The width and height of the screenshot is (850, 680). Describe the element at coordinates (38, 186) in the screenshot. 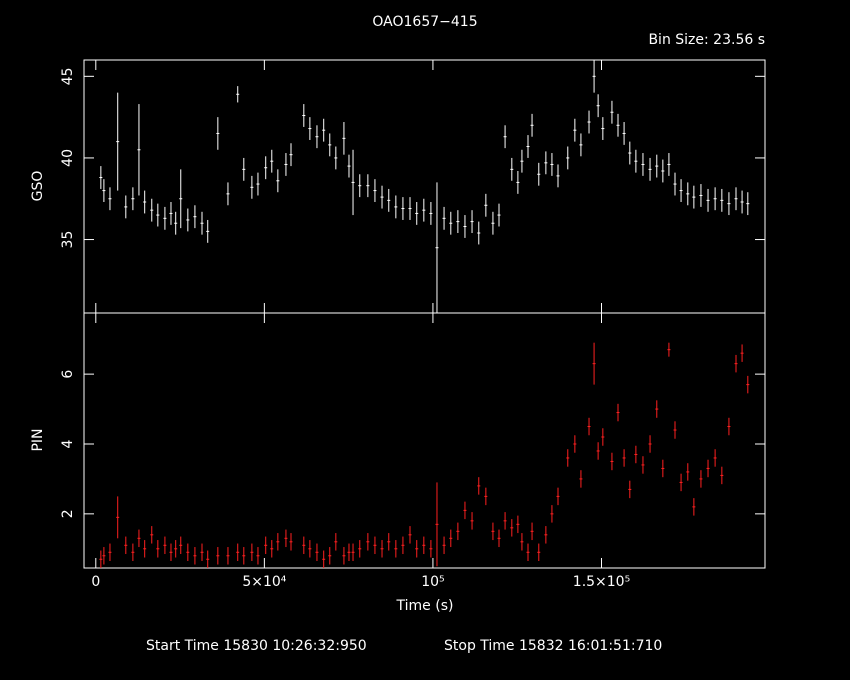

I see `y-axis-label: GSO` at that location.